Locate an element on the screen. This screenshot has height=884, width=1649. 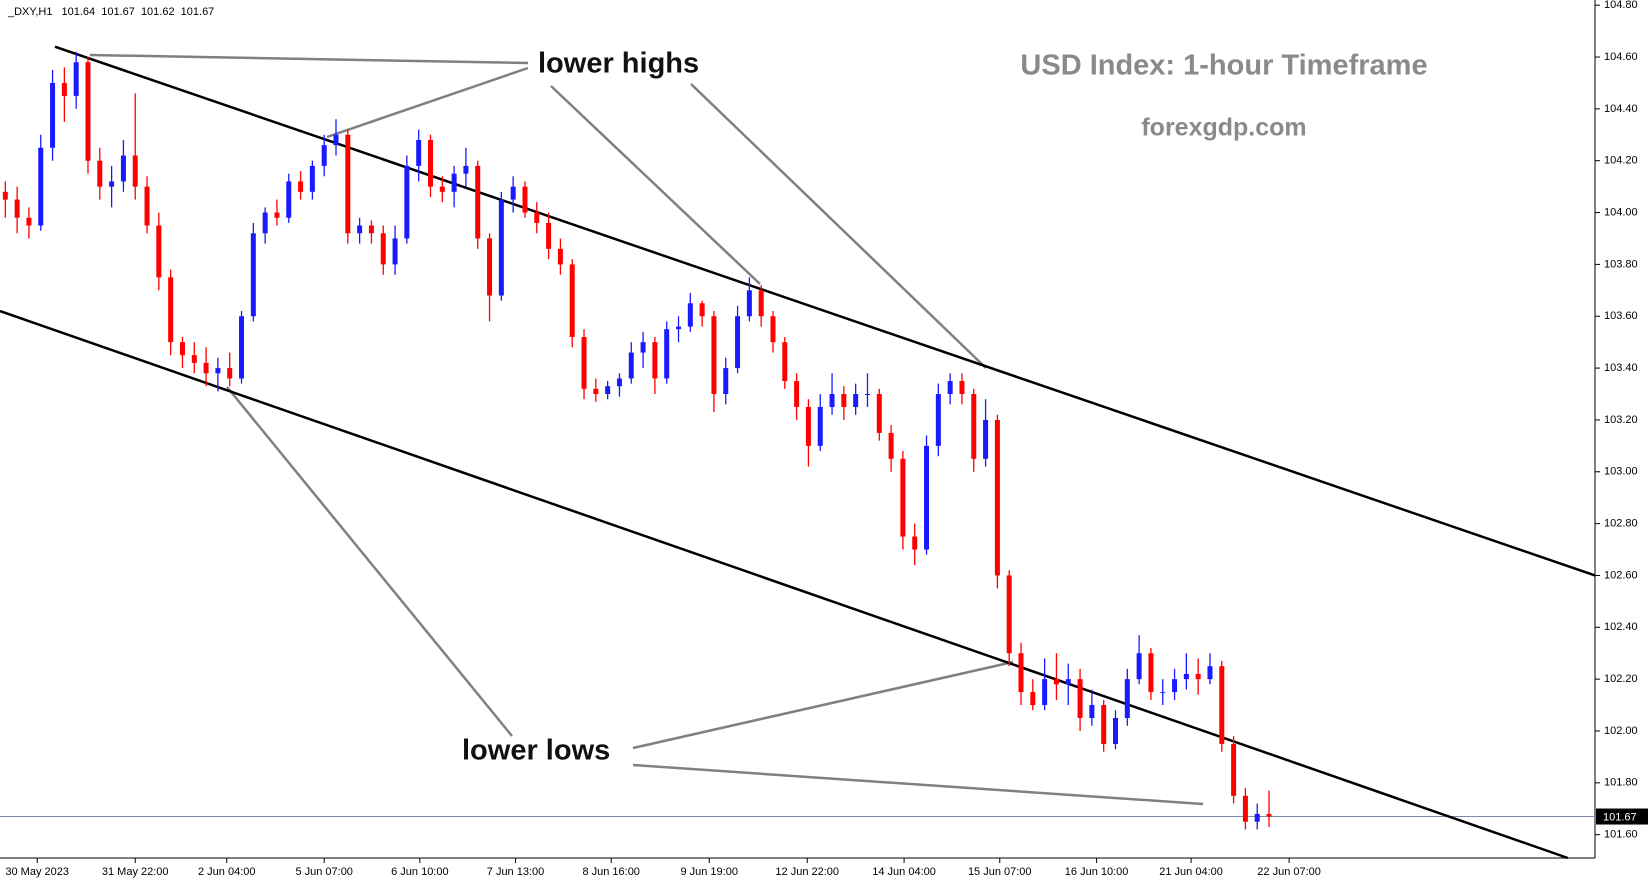
x-tick-label: 6 Jun 10:00 is located at coordinates (420, 872).